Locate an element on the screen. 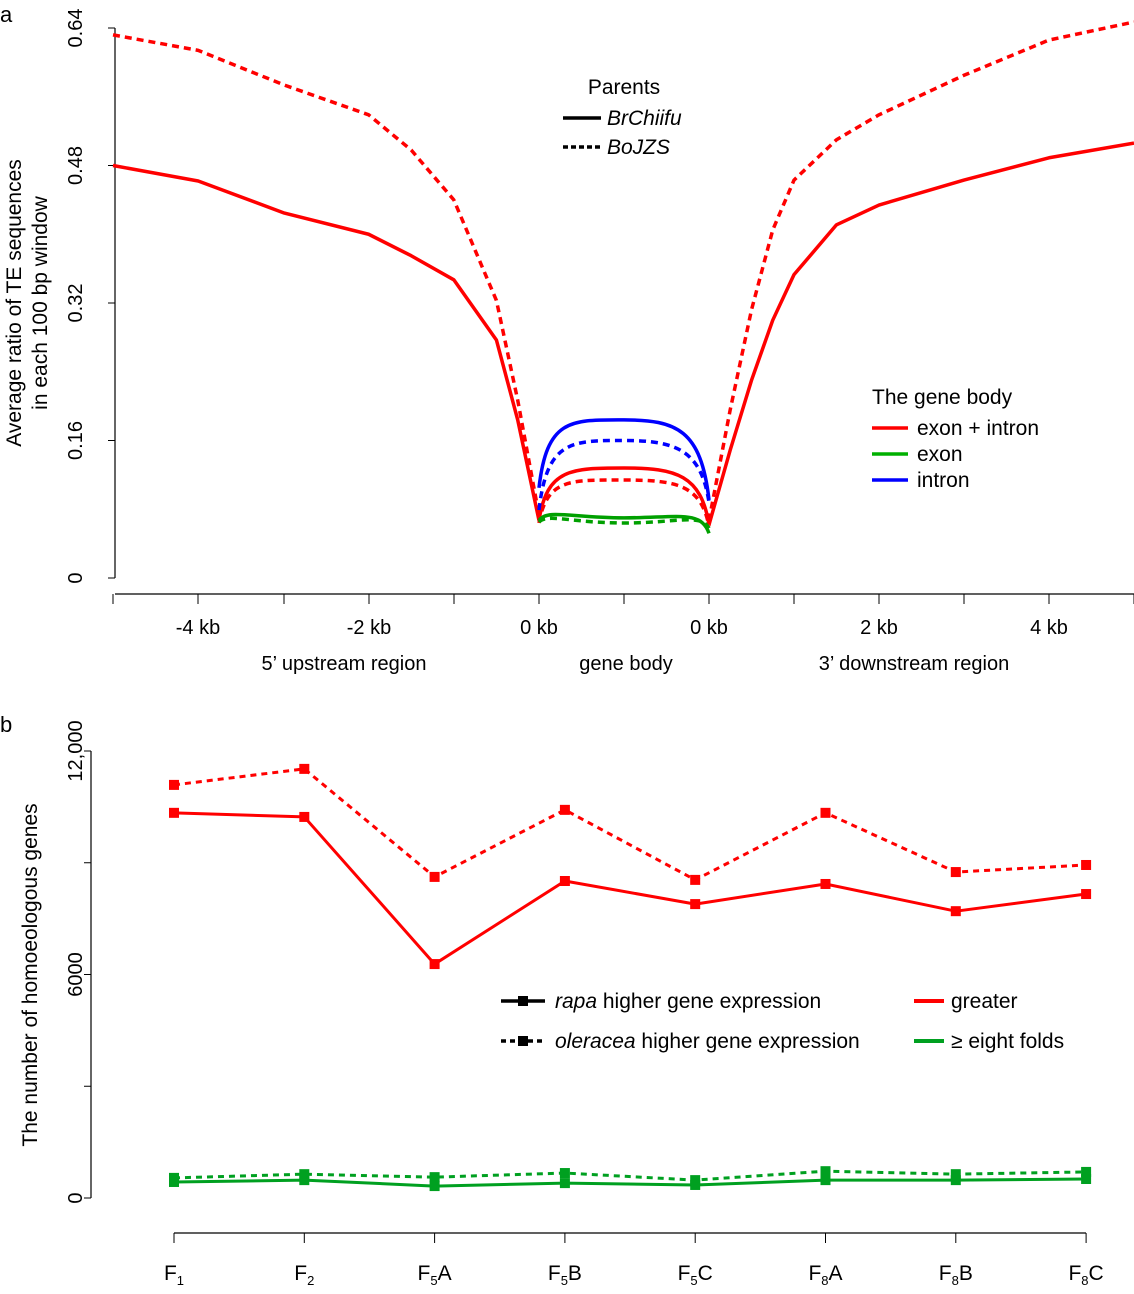  legend-label: ≥ eight folds is located at coordinates (1007, 1041).